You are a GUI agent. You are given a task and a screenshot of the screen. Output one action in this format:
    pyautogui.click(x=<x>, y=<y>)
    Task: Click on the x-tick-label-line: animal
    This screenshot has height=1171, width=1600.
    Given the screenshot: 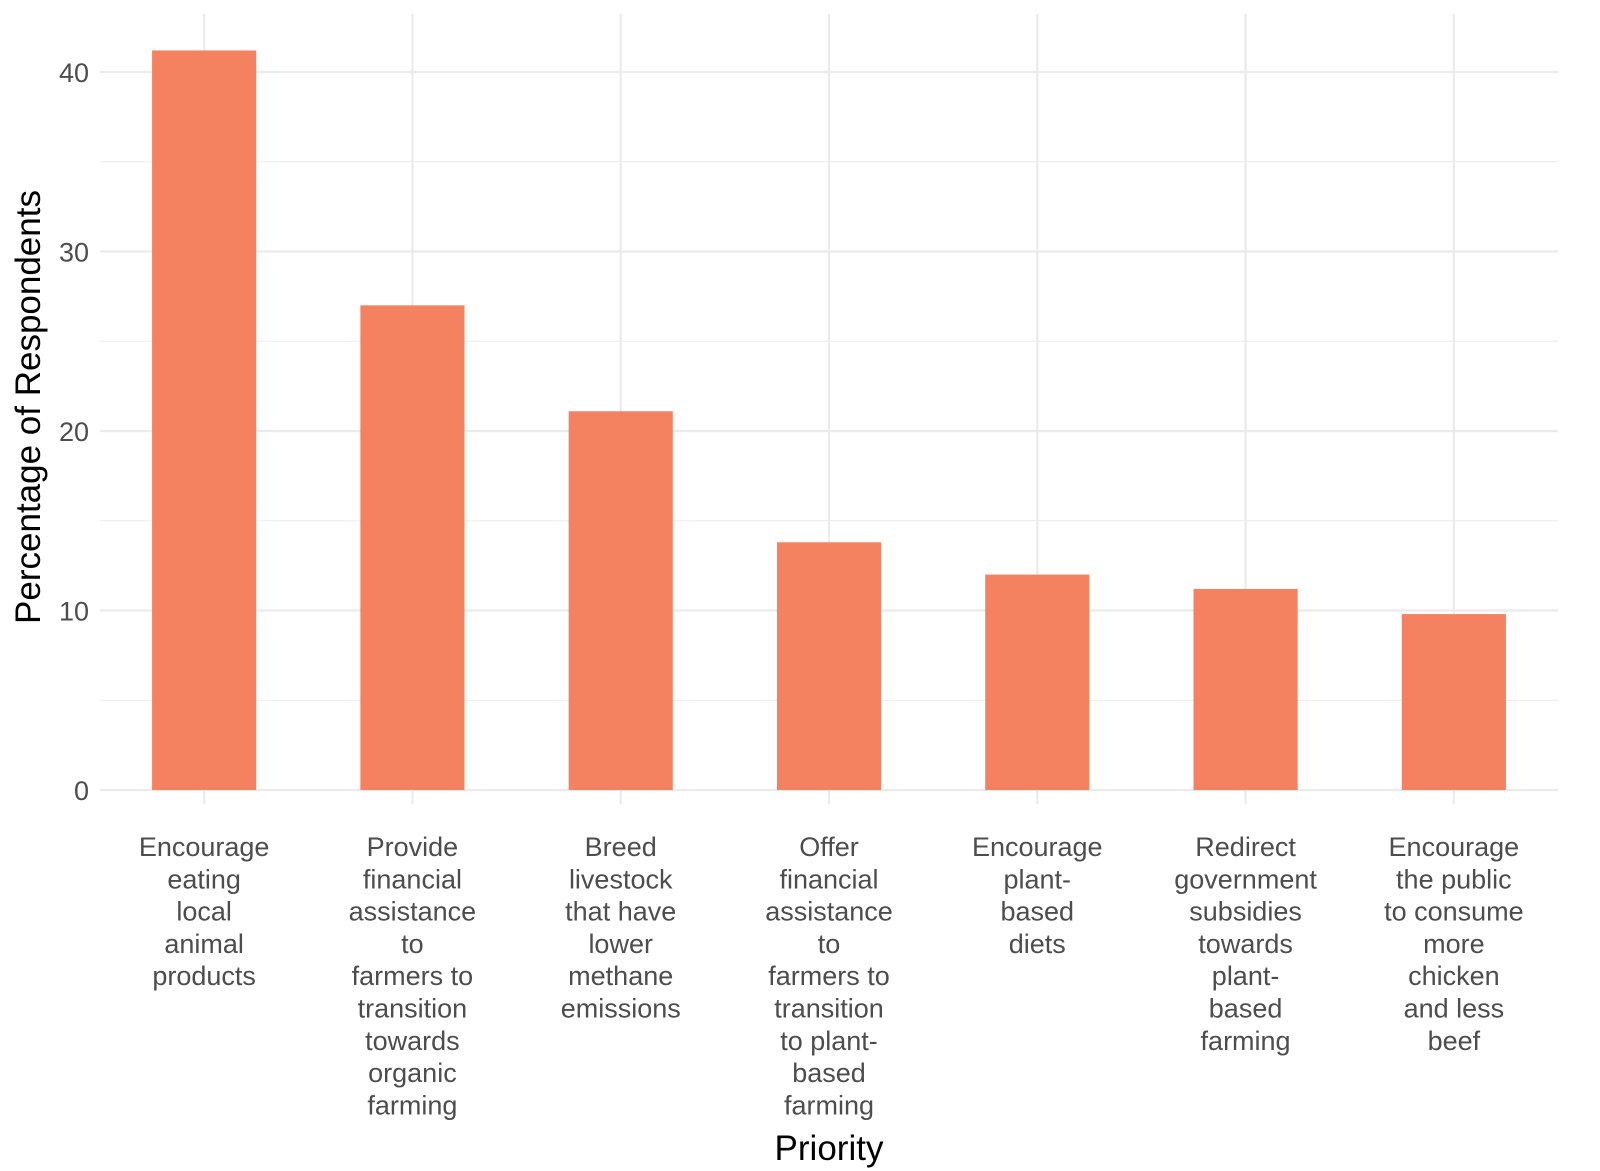 What is the action you would take?
    pyautogui.click(x=204, y=944)
    